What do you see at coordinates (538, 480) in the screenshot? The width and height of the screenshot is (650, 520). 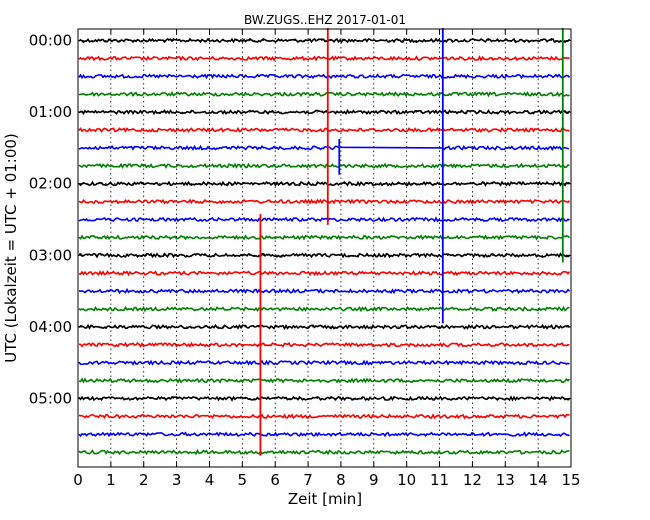 I see `x-tick-label: 14` at bounding box center [538, 480].